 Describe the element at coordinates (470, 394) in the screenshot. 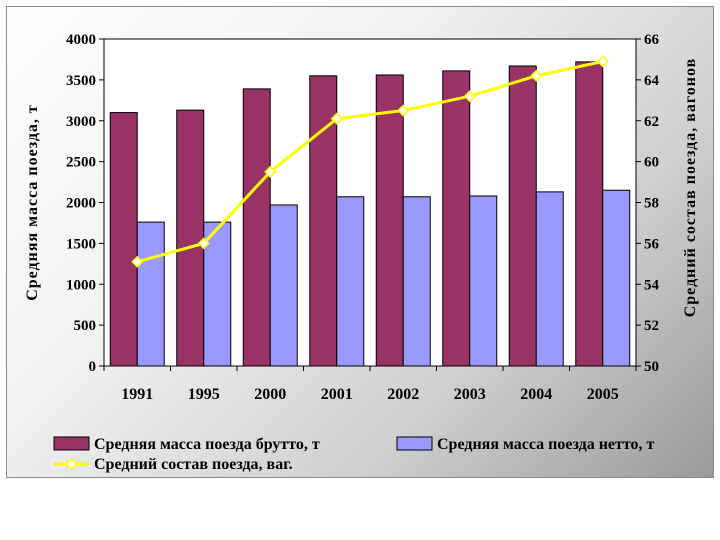

I see `x-tick-label: 2003` at that location.